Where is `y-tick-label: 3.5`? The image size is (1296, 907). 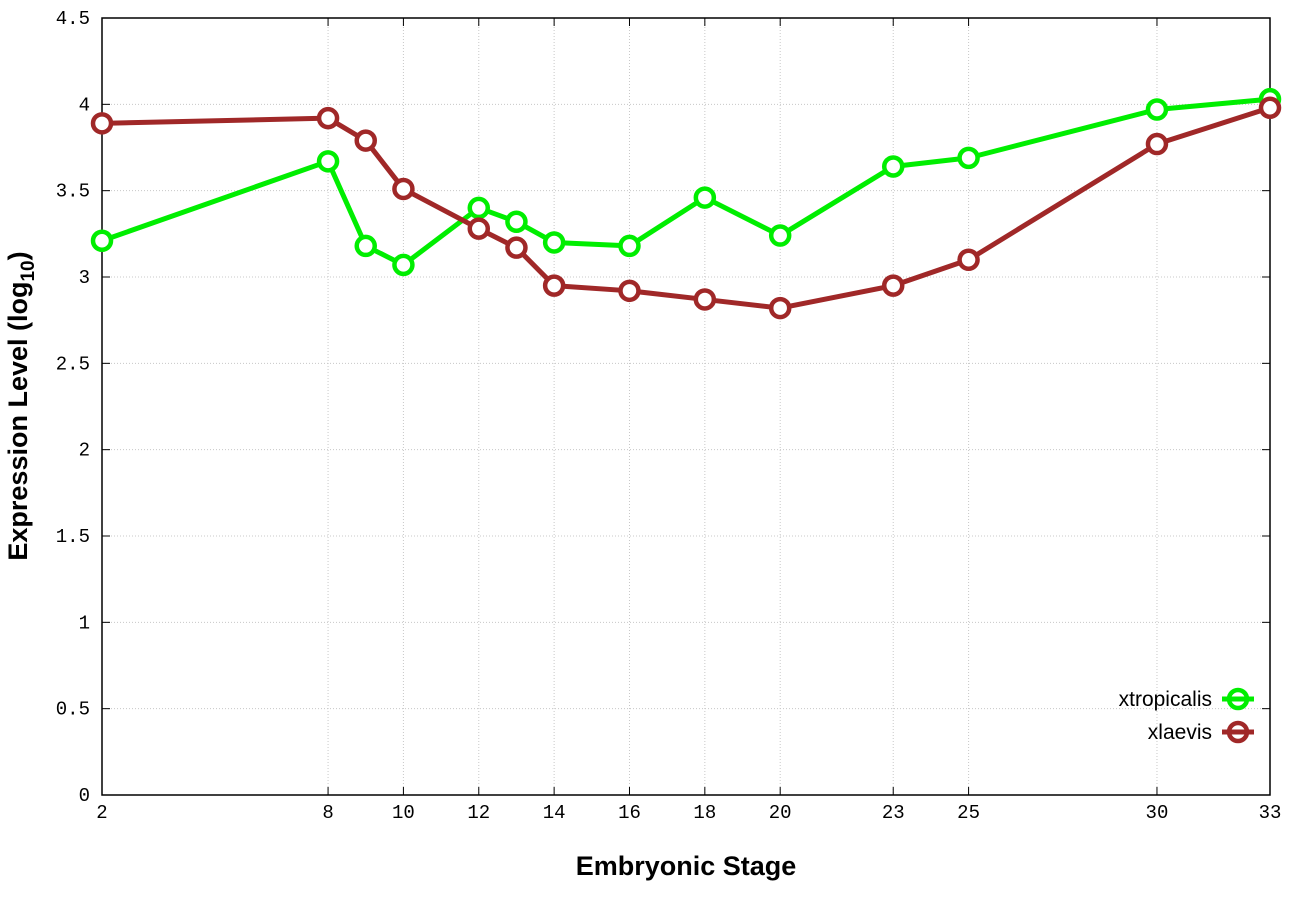 y-tick-label: 3.5 is located at coordinates (73, 192).